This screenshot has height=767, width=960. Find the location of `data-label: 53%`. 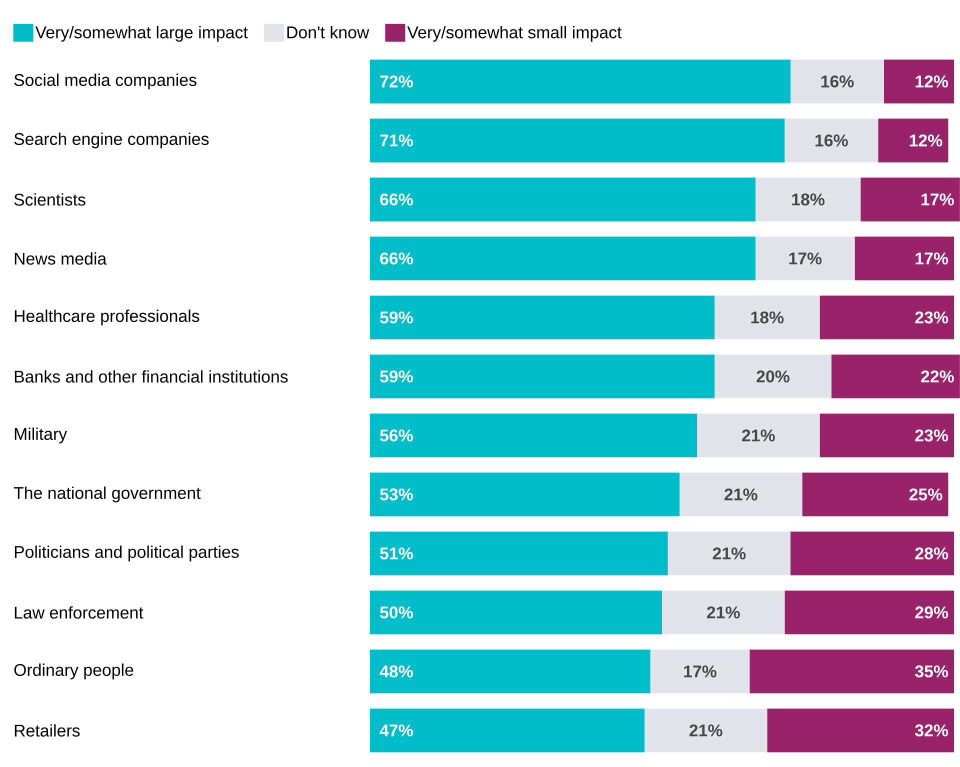

data-label: 53% is located at coordinates (396, 494).